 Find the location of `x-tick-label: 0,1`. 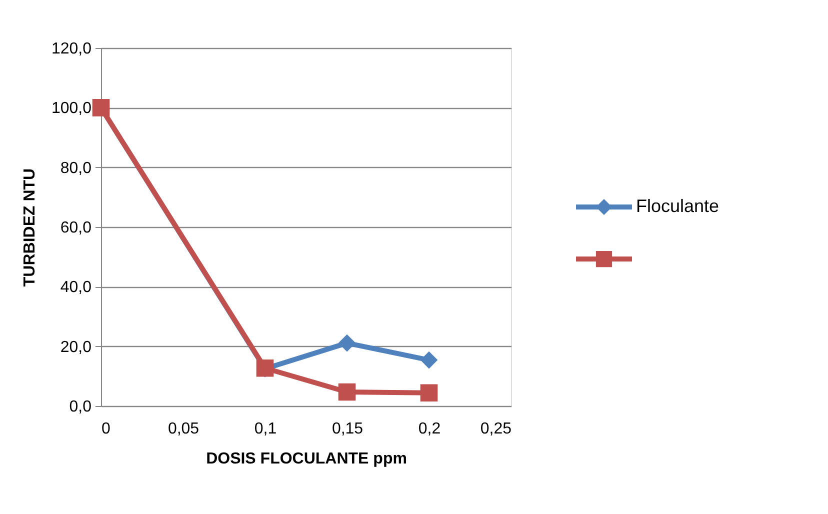

x-tick-label: 0,1 is located at coordinates (265, 429).